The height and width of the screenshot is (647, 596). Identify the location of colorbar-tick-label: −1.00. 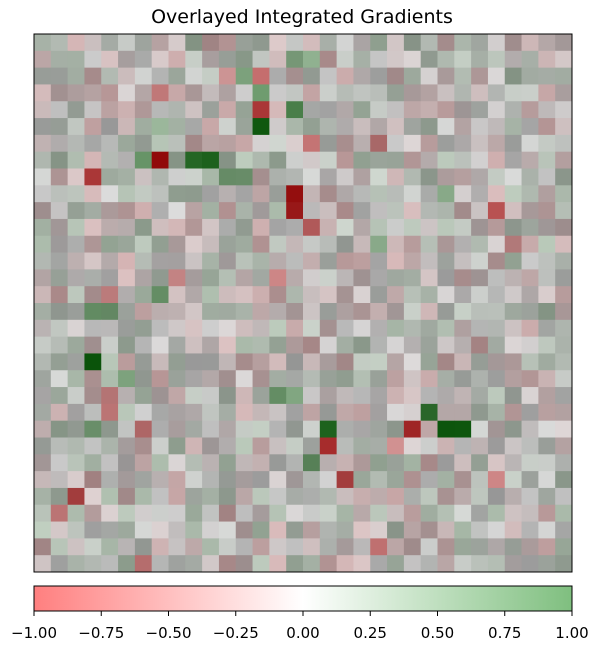
(34, 633).